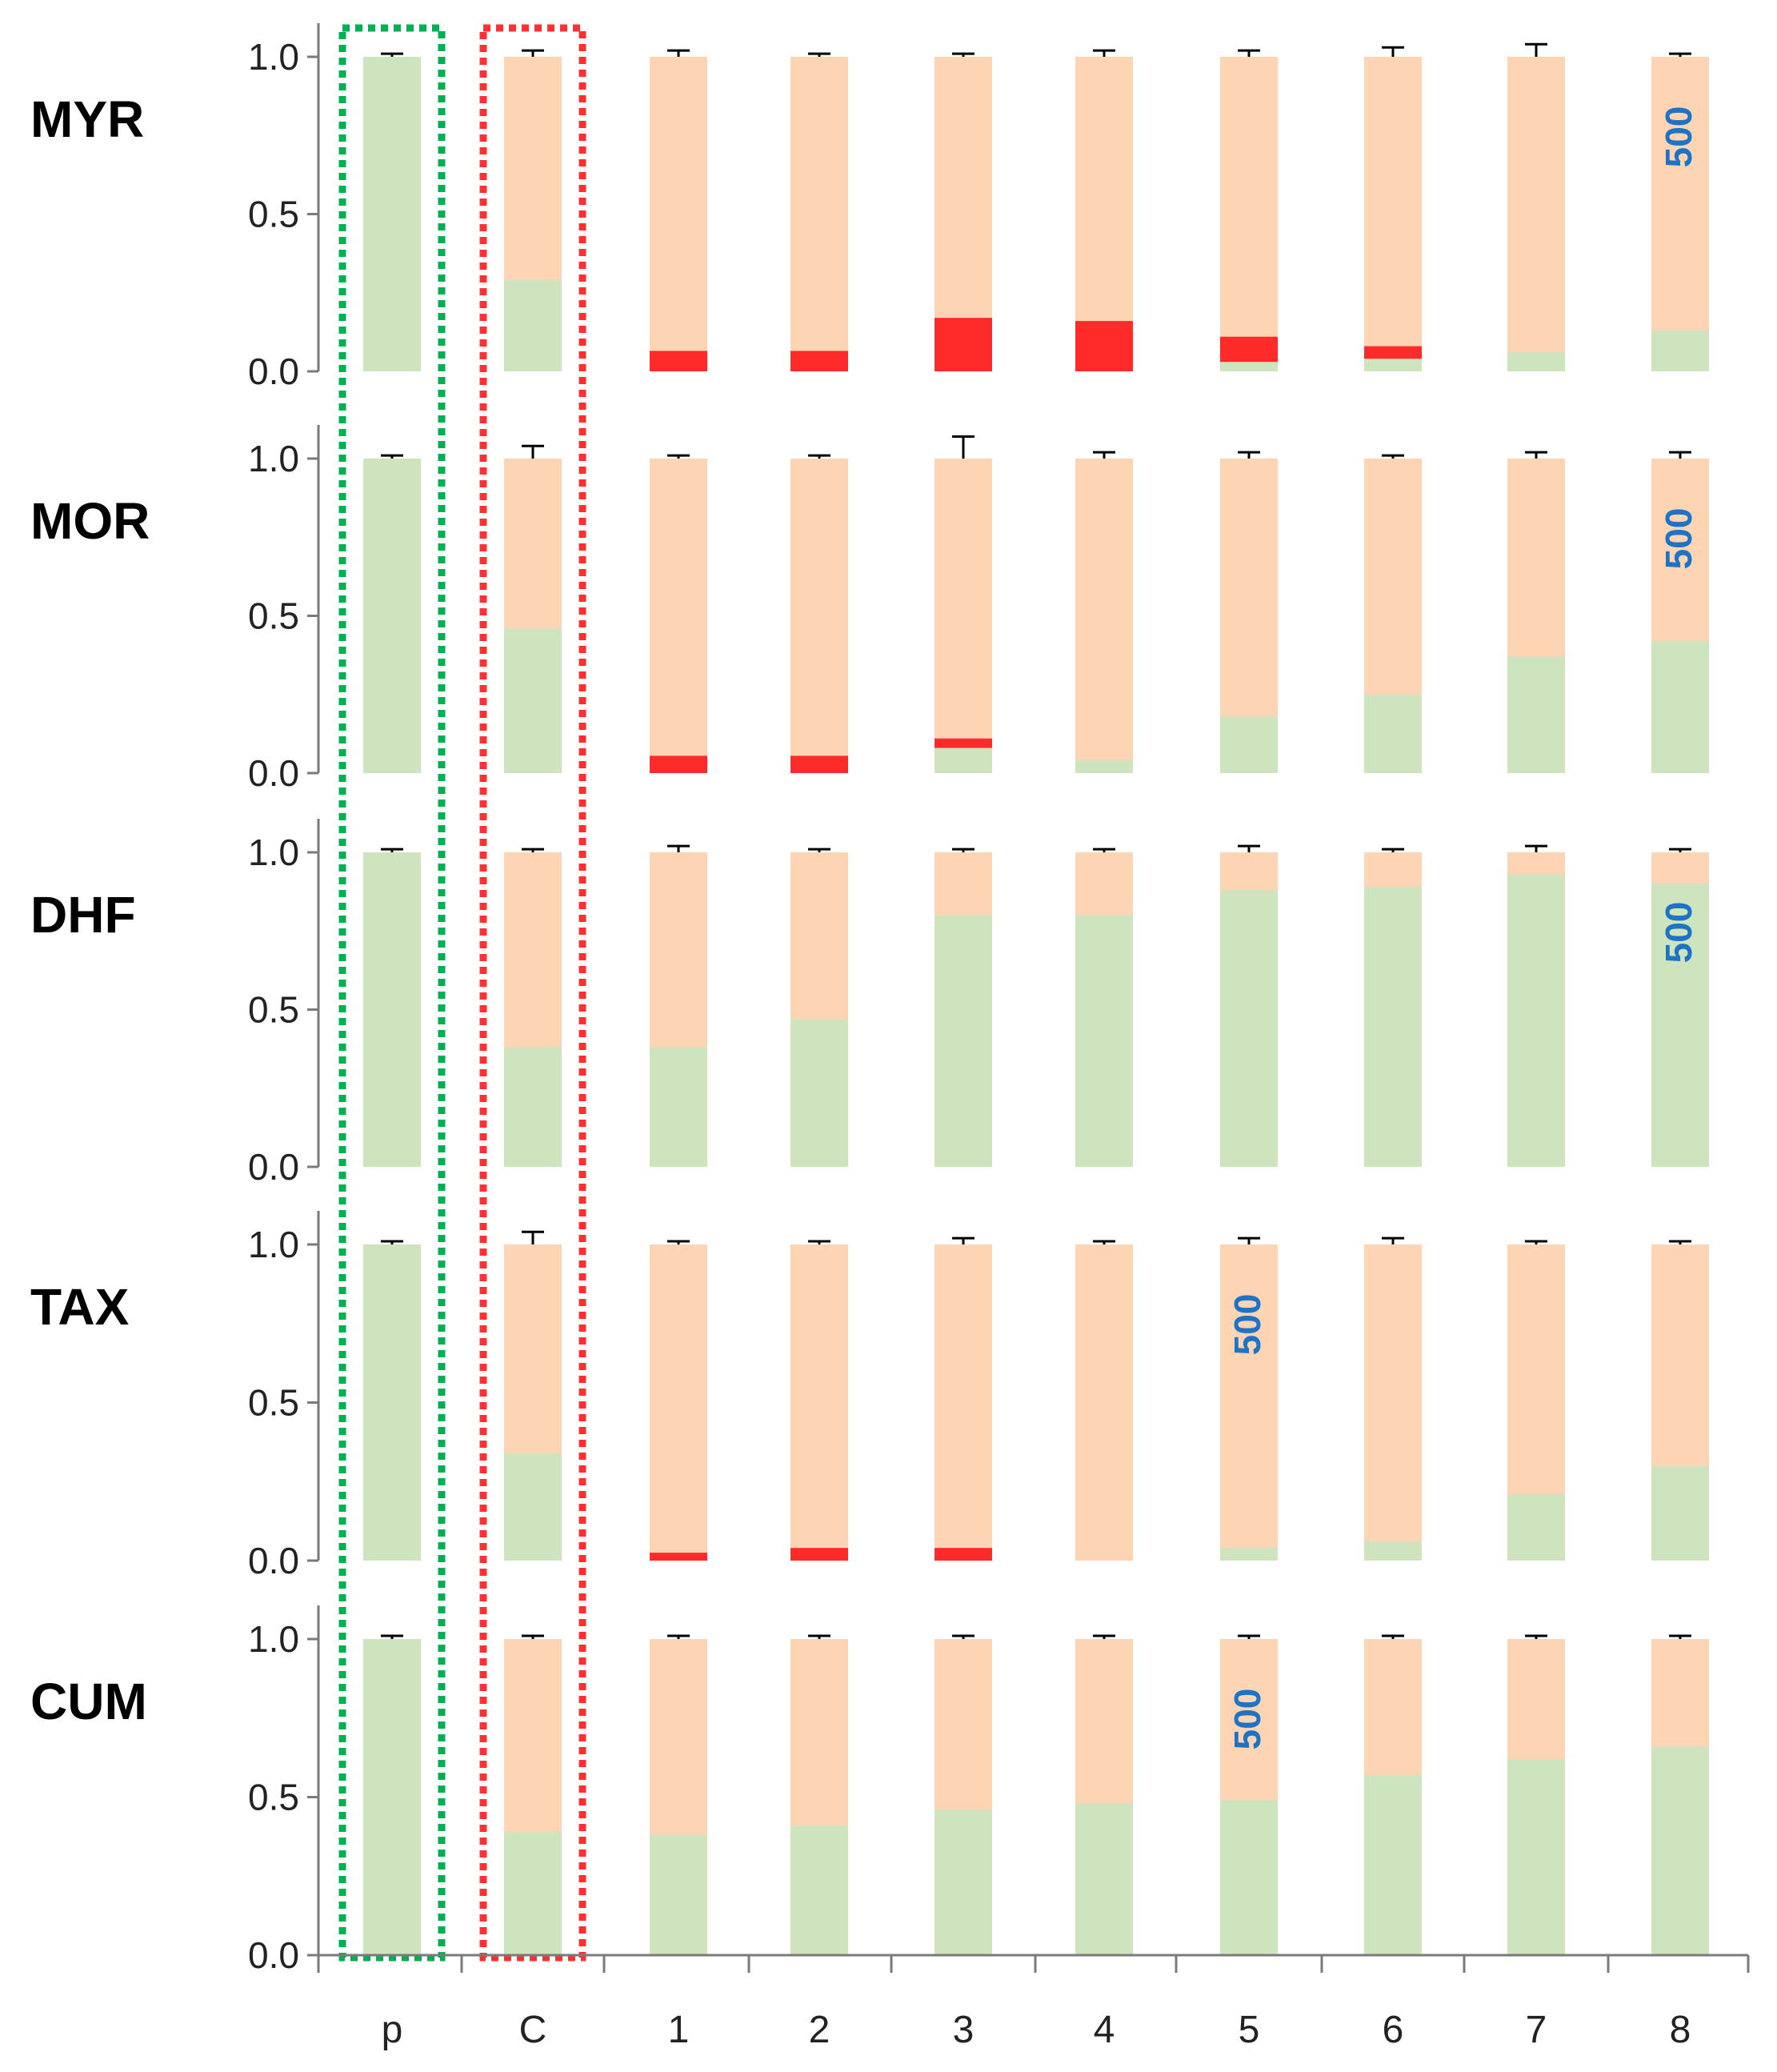 Image resolution: width=1777 pixels, height=2072 pixels. I want to click on x-axis: p C 1 2 3 4 5 6 7 8, so click(1033, 2002).